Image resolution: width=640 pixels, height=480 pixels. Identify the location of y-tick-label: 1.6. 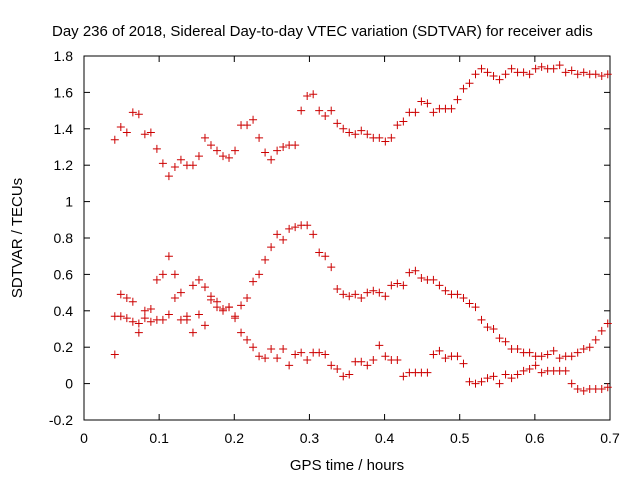
(64, 92).